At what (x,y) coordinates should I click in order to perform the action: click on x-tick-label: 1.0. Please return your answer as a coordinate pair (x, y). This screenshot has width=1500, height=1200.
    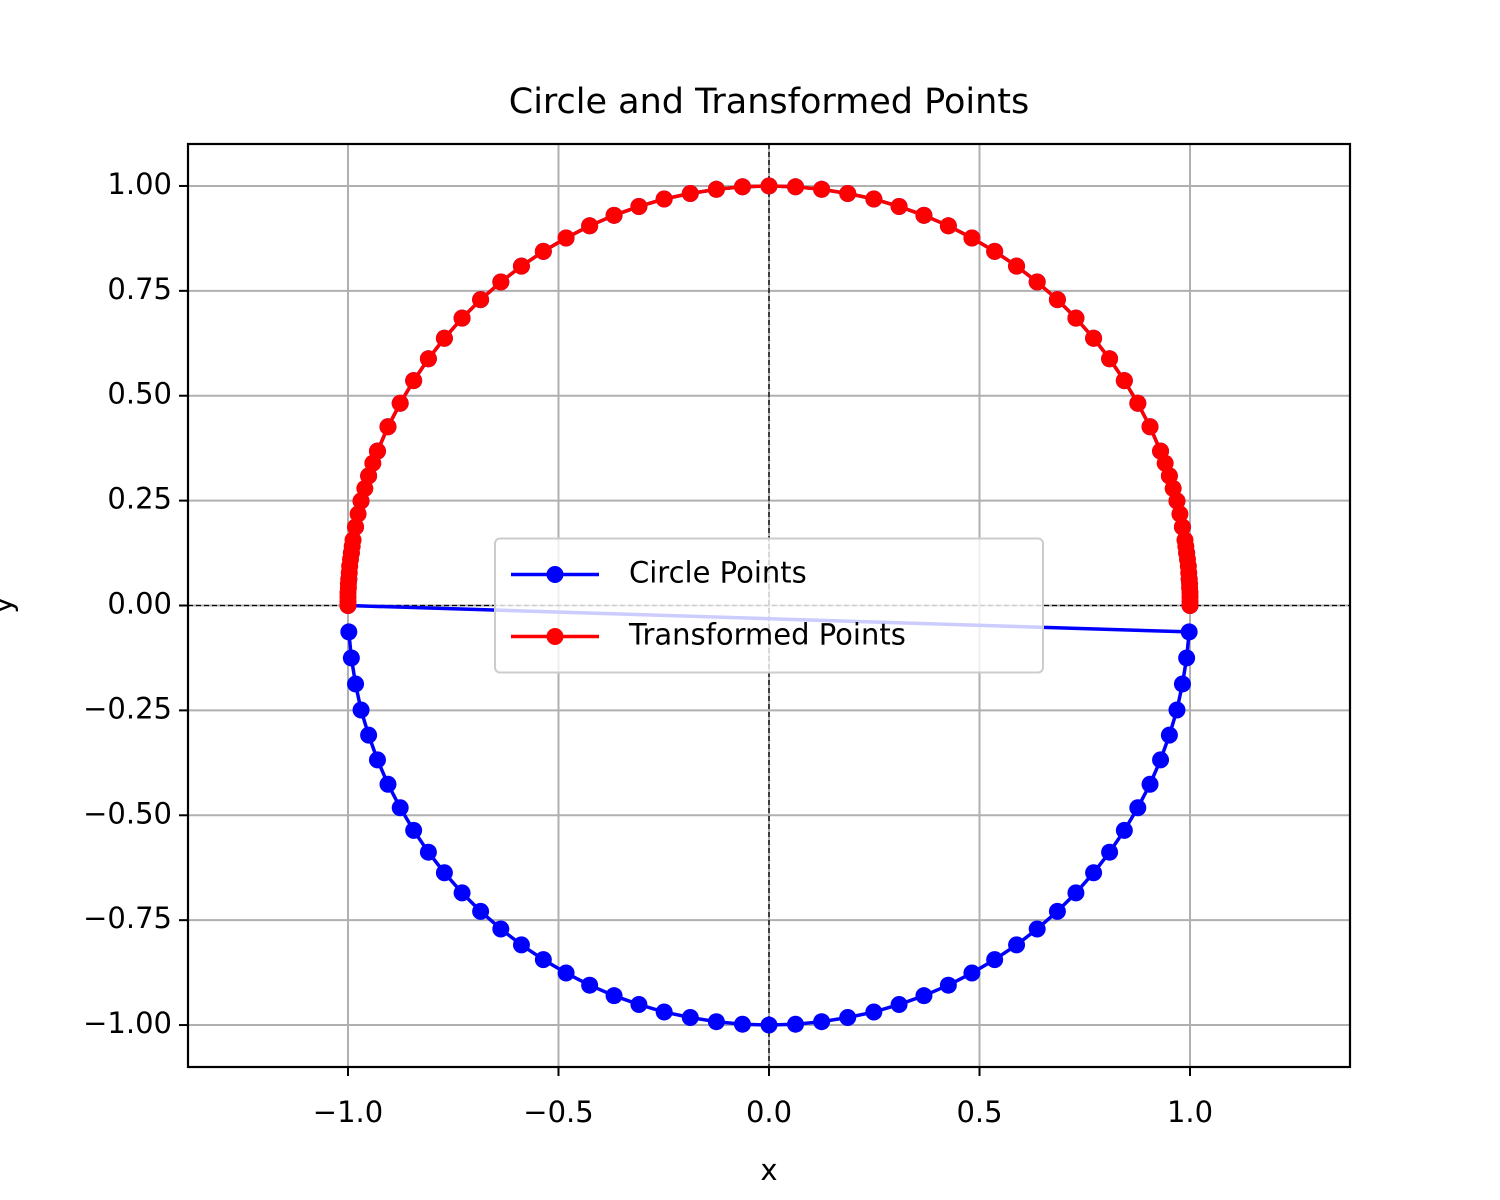
    Looking at the image, I should click on (1190, 1112).